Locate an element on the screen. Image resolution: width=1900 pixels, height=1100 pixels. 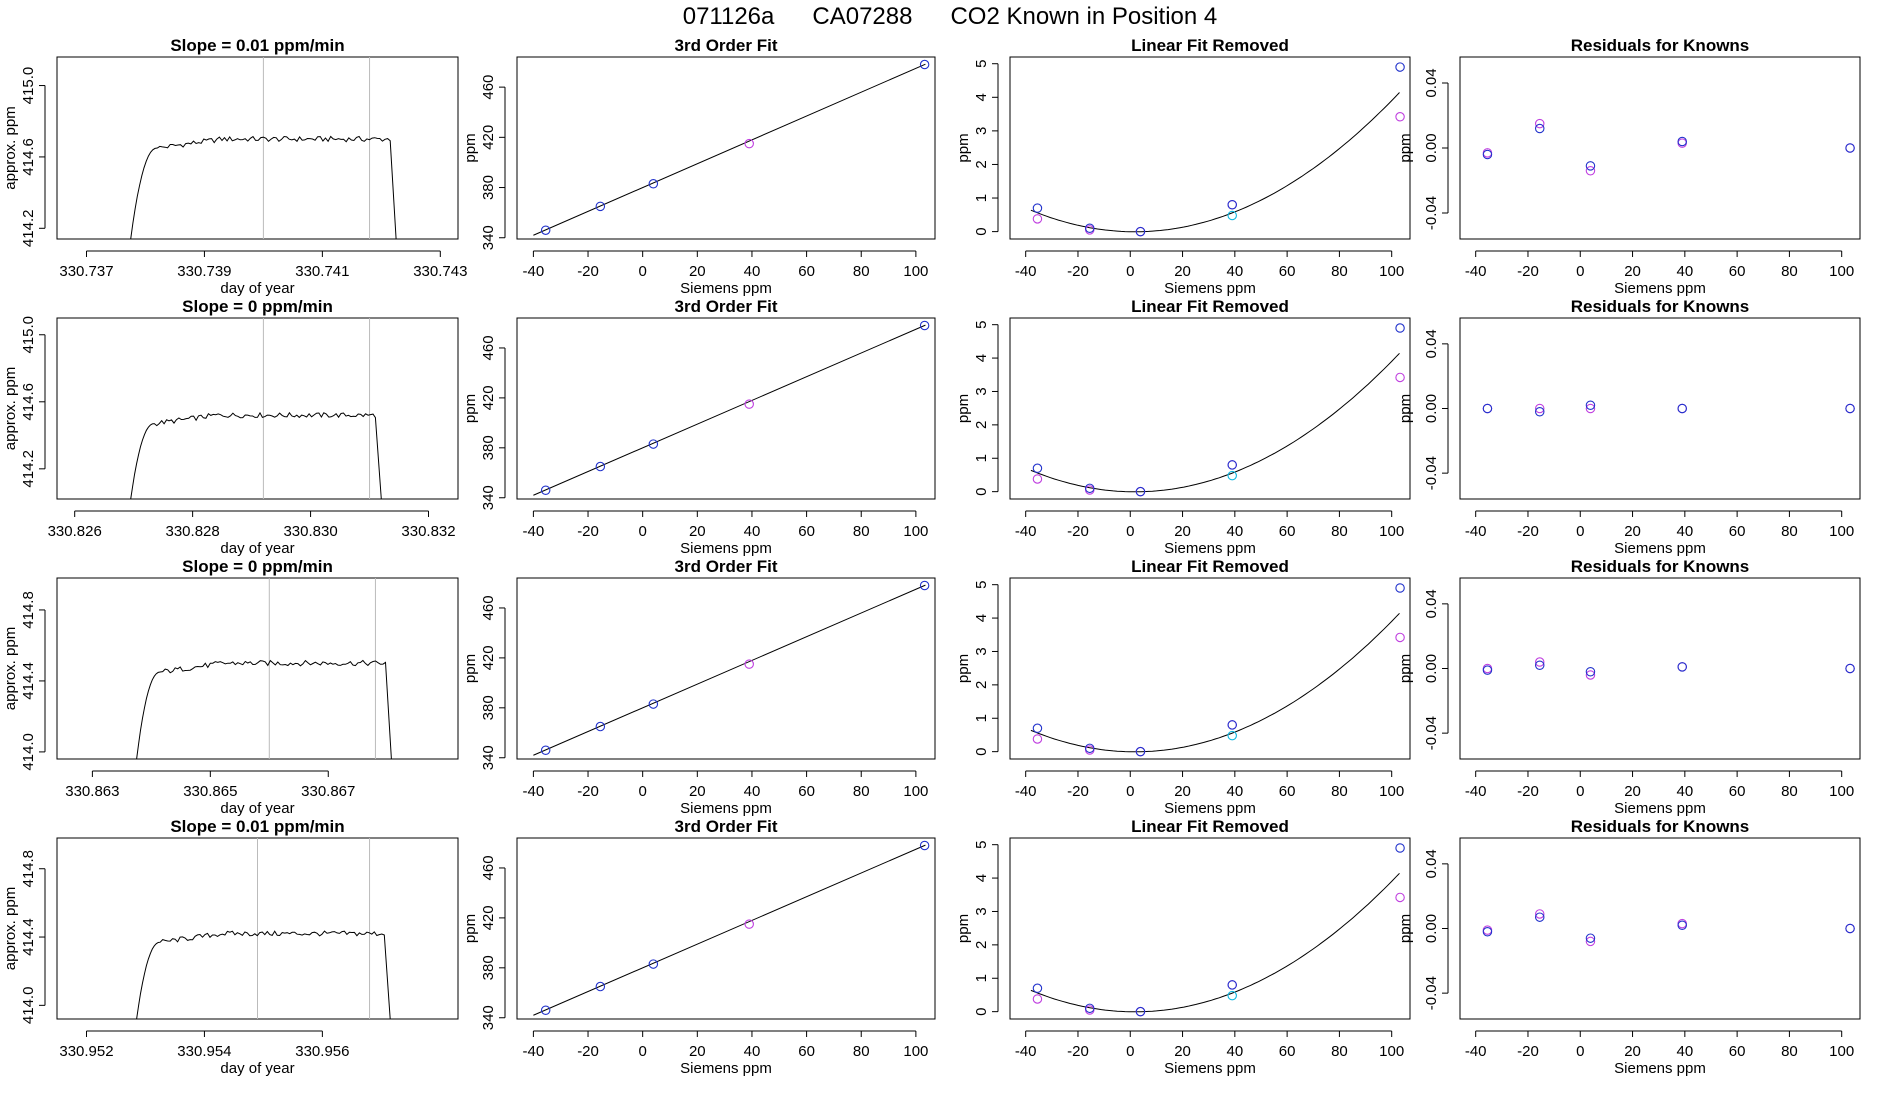
r2-fit-x-tick-label: -40 is located at coordinates (534, 791).